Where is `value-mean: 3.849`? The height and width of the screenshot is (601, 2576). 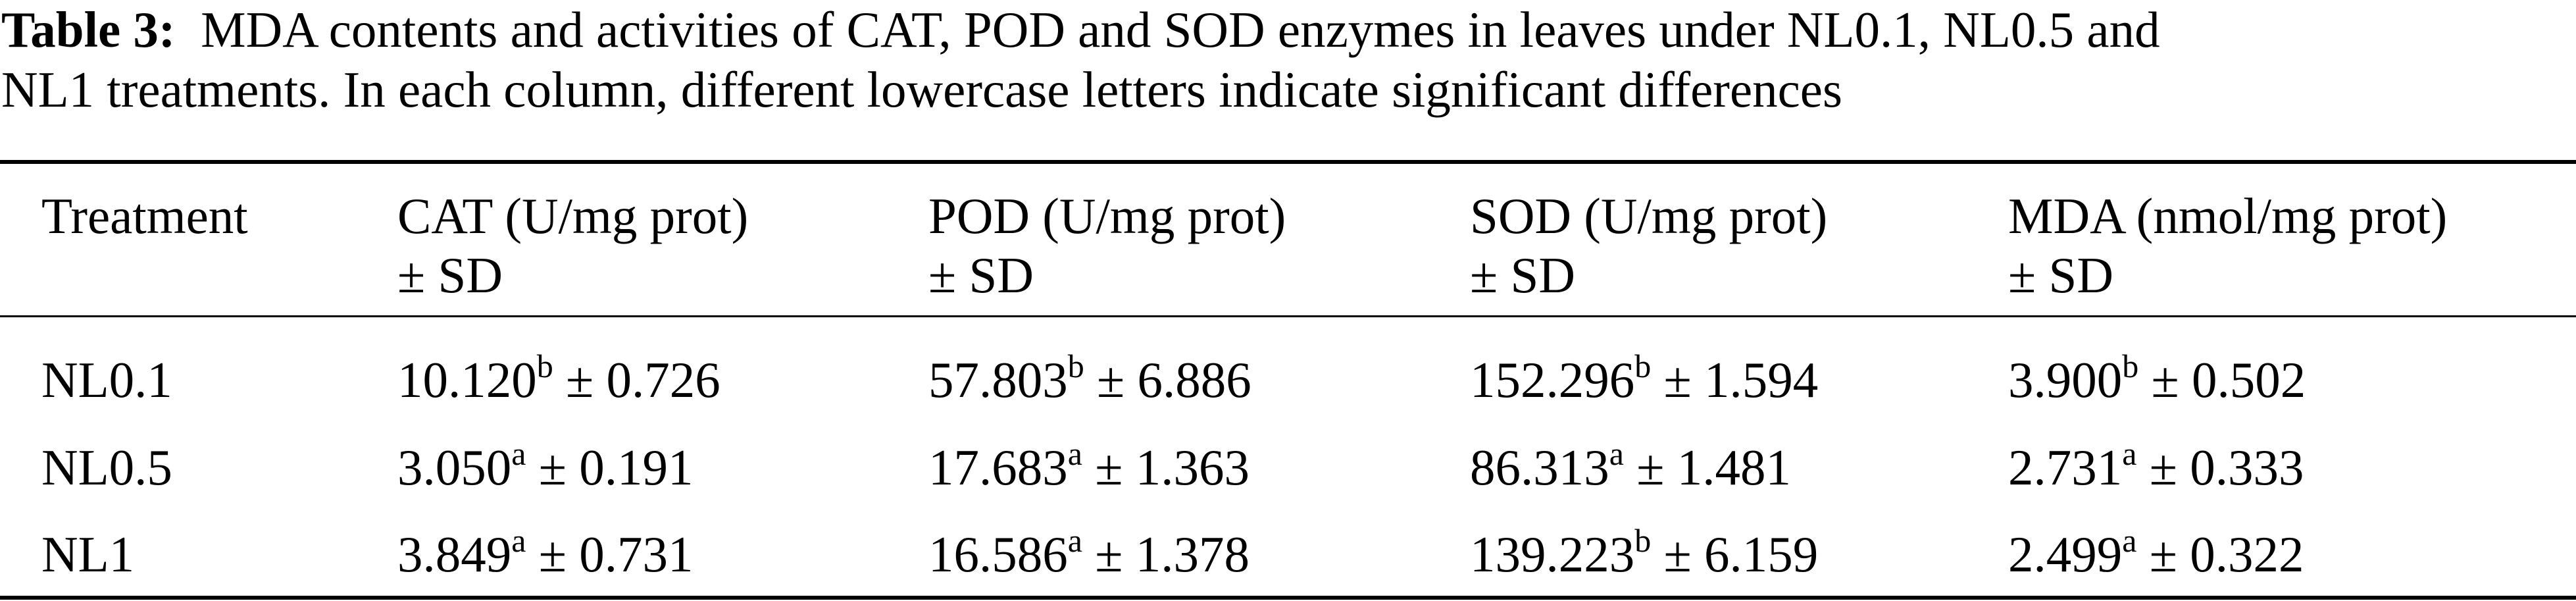 value-mean: 3.849 is located at coordinates (454, 554).